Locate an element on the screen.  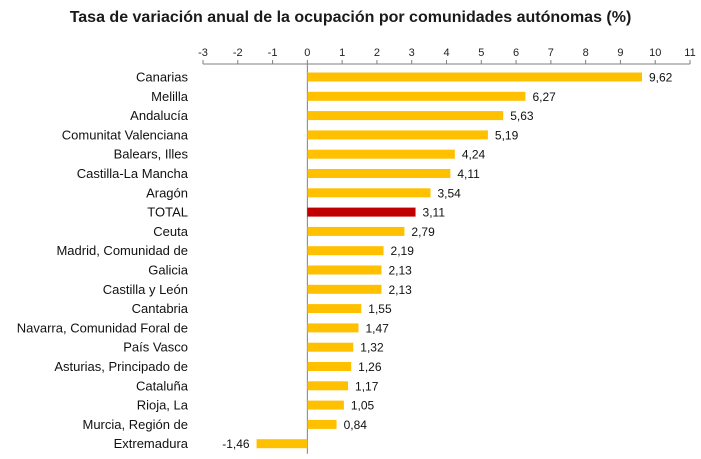
category-label: Andalucía is located at coordinates (159, 115).